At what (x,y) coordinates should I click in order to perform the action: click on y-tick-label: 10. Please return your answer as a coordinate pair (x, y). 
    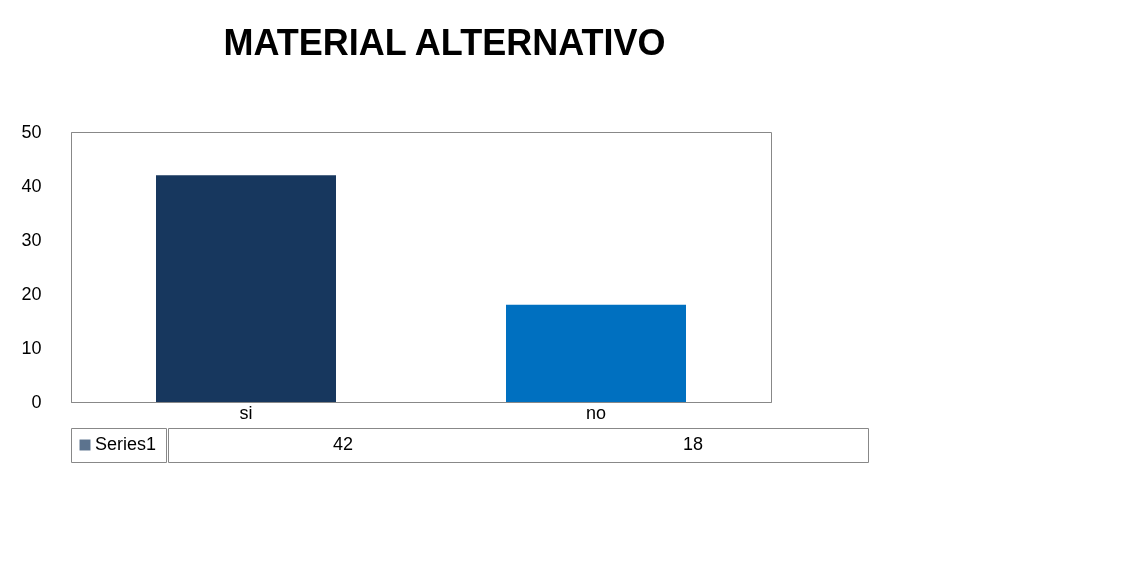
    Looking at the image, I should click on (31, 347).